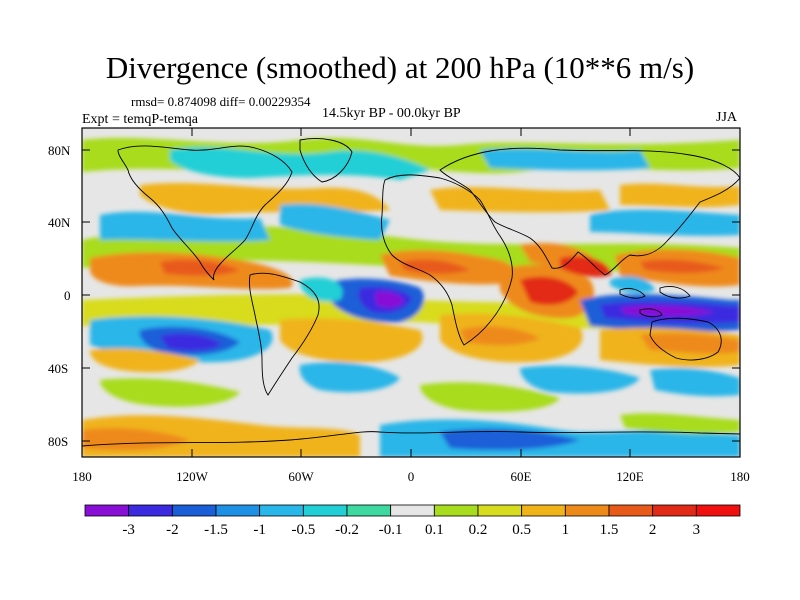 Image resolution: width=800 pixels, height=600 pixels. I want to click on colorbar-label: -2, so click(172, 530).